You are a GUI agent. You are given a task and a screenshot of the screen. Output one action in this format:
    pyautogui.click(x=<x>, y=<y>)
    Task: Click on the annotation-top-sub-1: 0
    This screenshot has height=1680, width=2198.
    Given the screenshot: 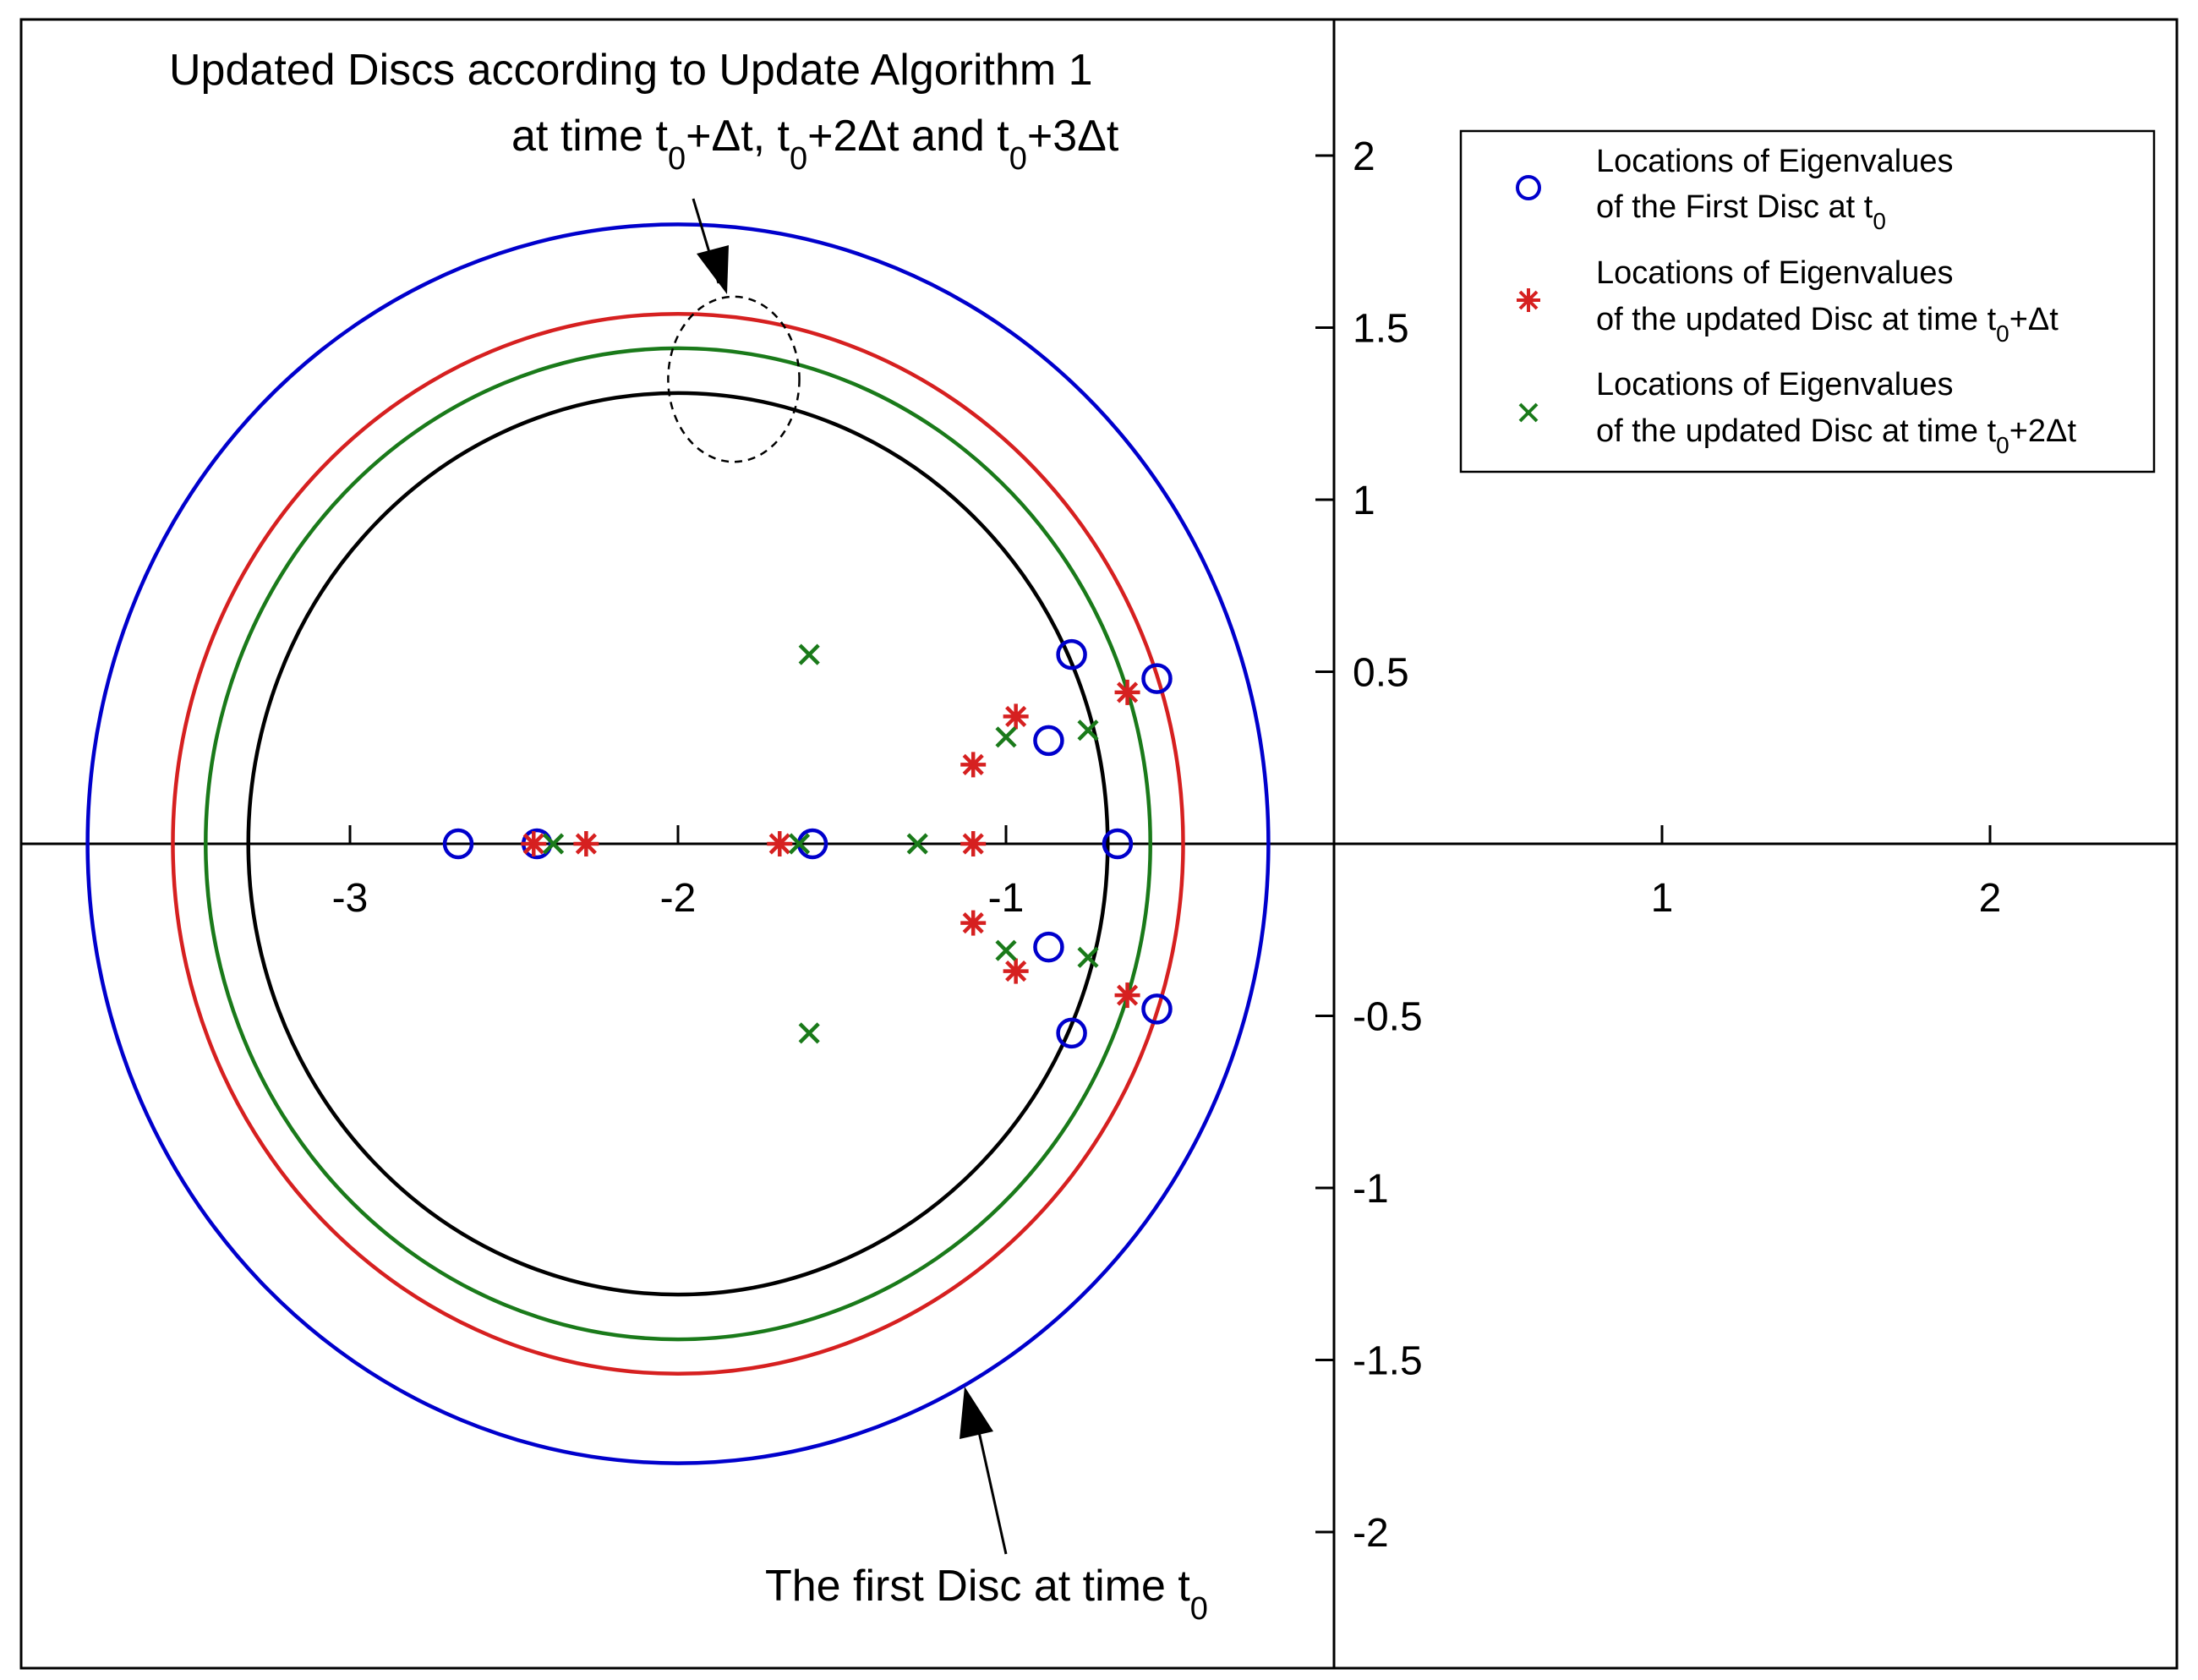 What is the action you would take?
    pyautogui.click(x=677, y=159)
    